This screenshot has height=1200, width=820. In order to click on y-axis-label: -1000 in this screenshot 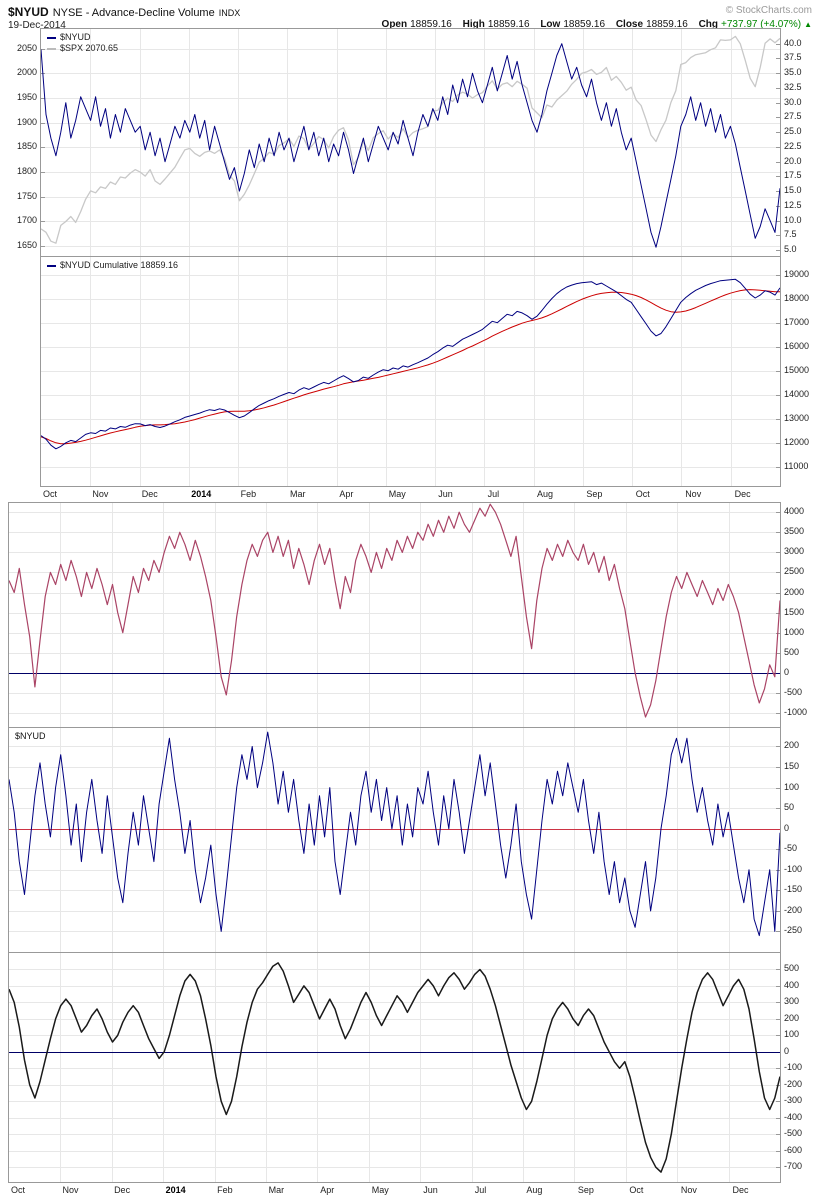, I will do `click(796, 711)`.